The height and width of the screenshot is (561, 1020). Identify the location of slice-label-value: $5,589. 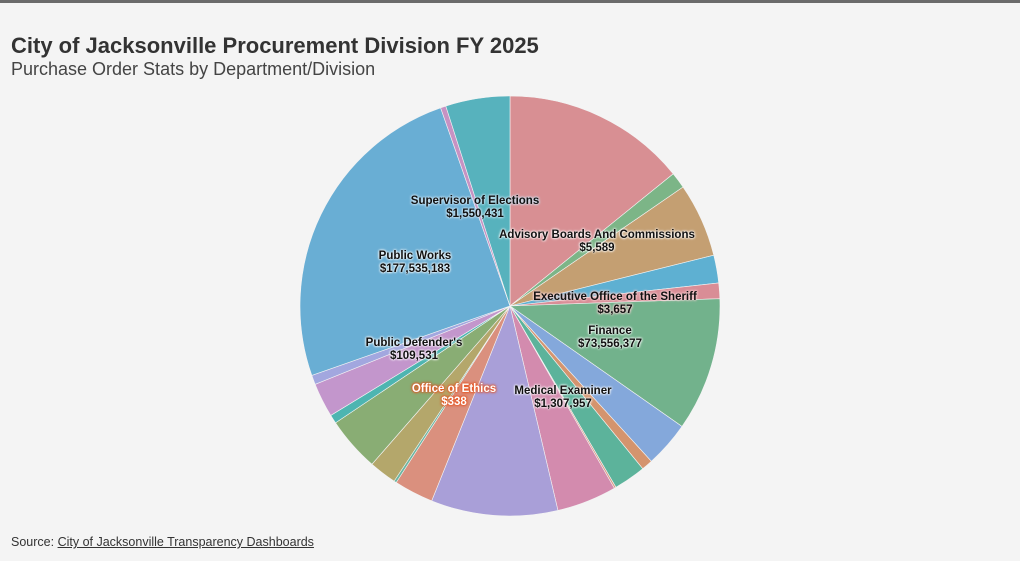
(597, 248).